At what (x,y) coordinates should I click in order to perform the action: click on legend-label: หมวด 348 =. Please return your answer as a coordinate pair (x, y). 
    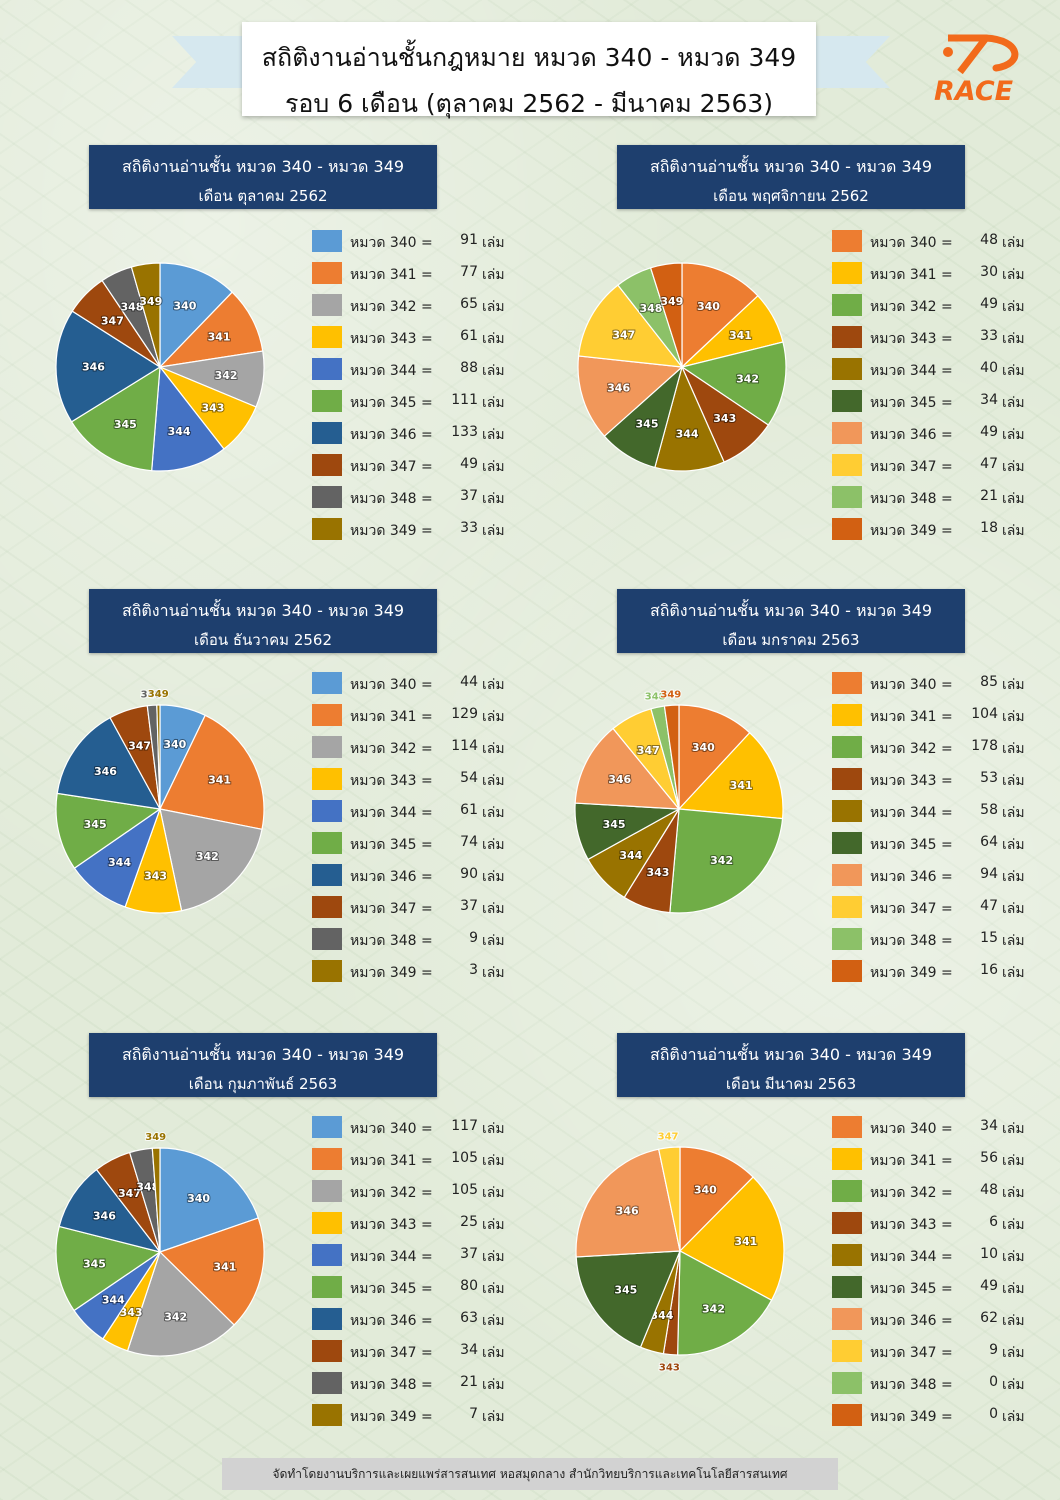
    Looking at the image, I should click on (911, 941).